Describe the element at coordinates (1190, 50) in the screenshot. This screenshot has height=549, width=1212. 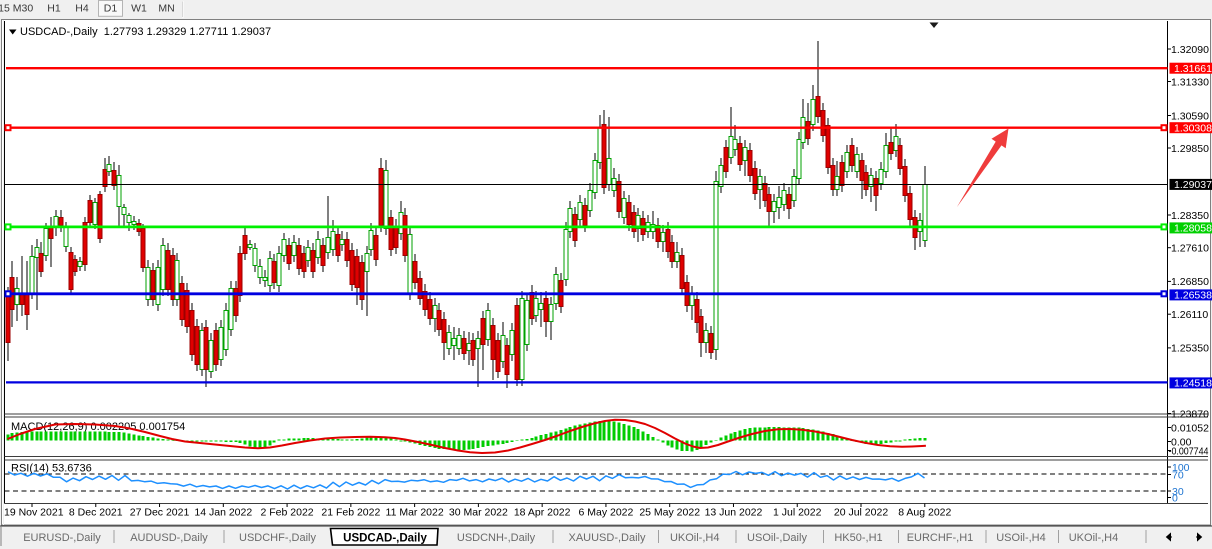
I see `svg-text: 1.32090` at that location.